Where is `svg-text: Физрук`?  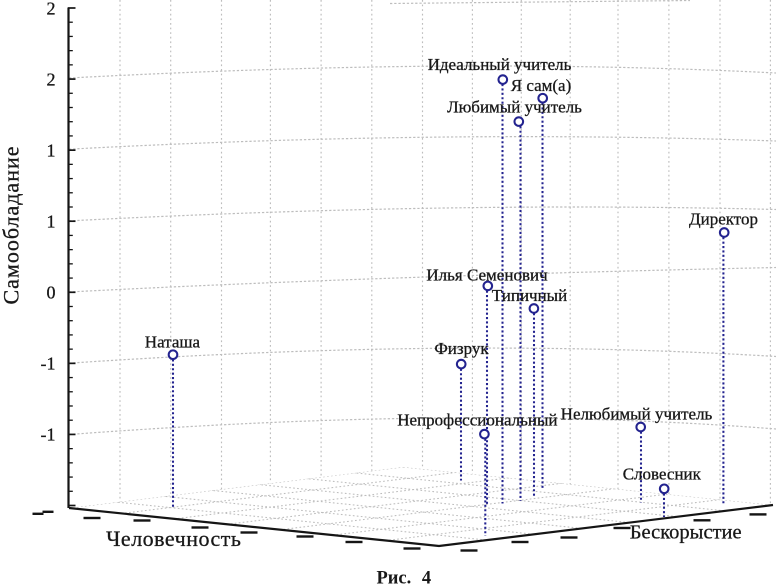 svg-text: Физрук is located at coordinates (461, 348).